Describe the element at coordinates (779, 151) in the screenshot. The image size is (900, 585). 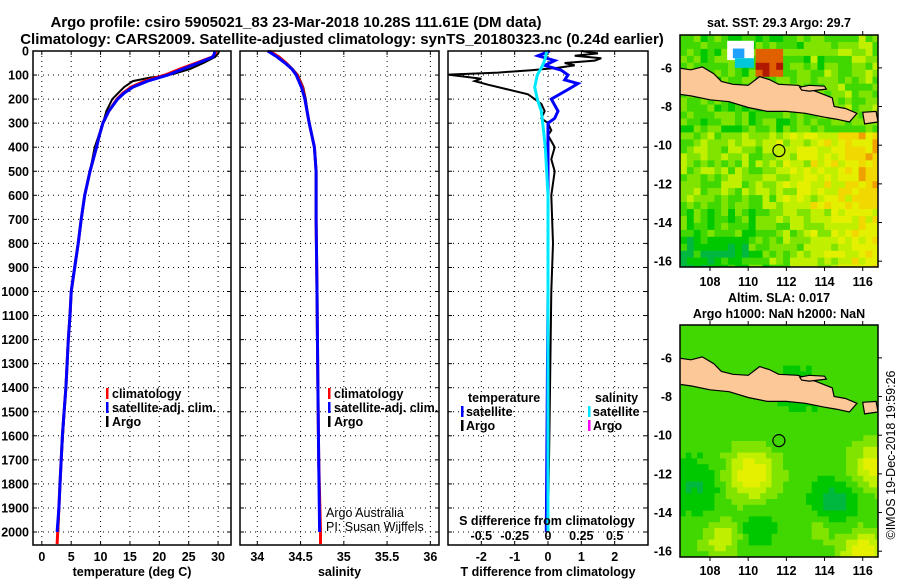
I see `argo-position-marker` at that location.